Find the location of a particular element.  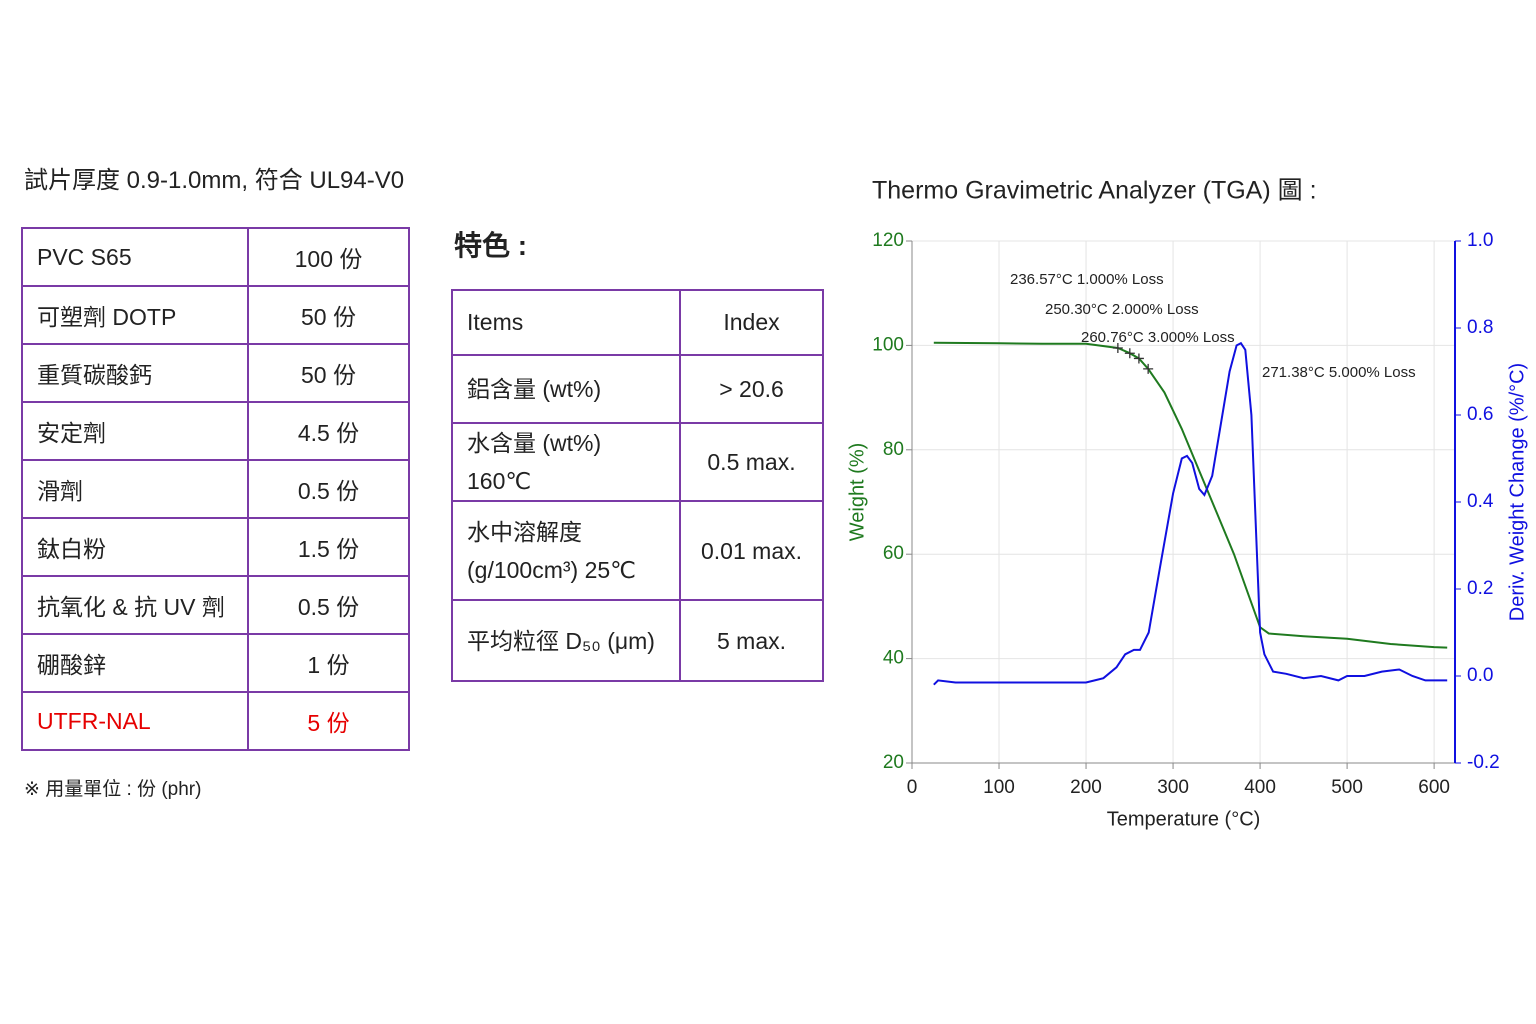

x-tick-label: 0 is located at coordinates (912, 787).